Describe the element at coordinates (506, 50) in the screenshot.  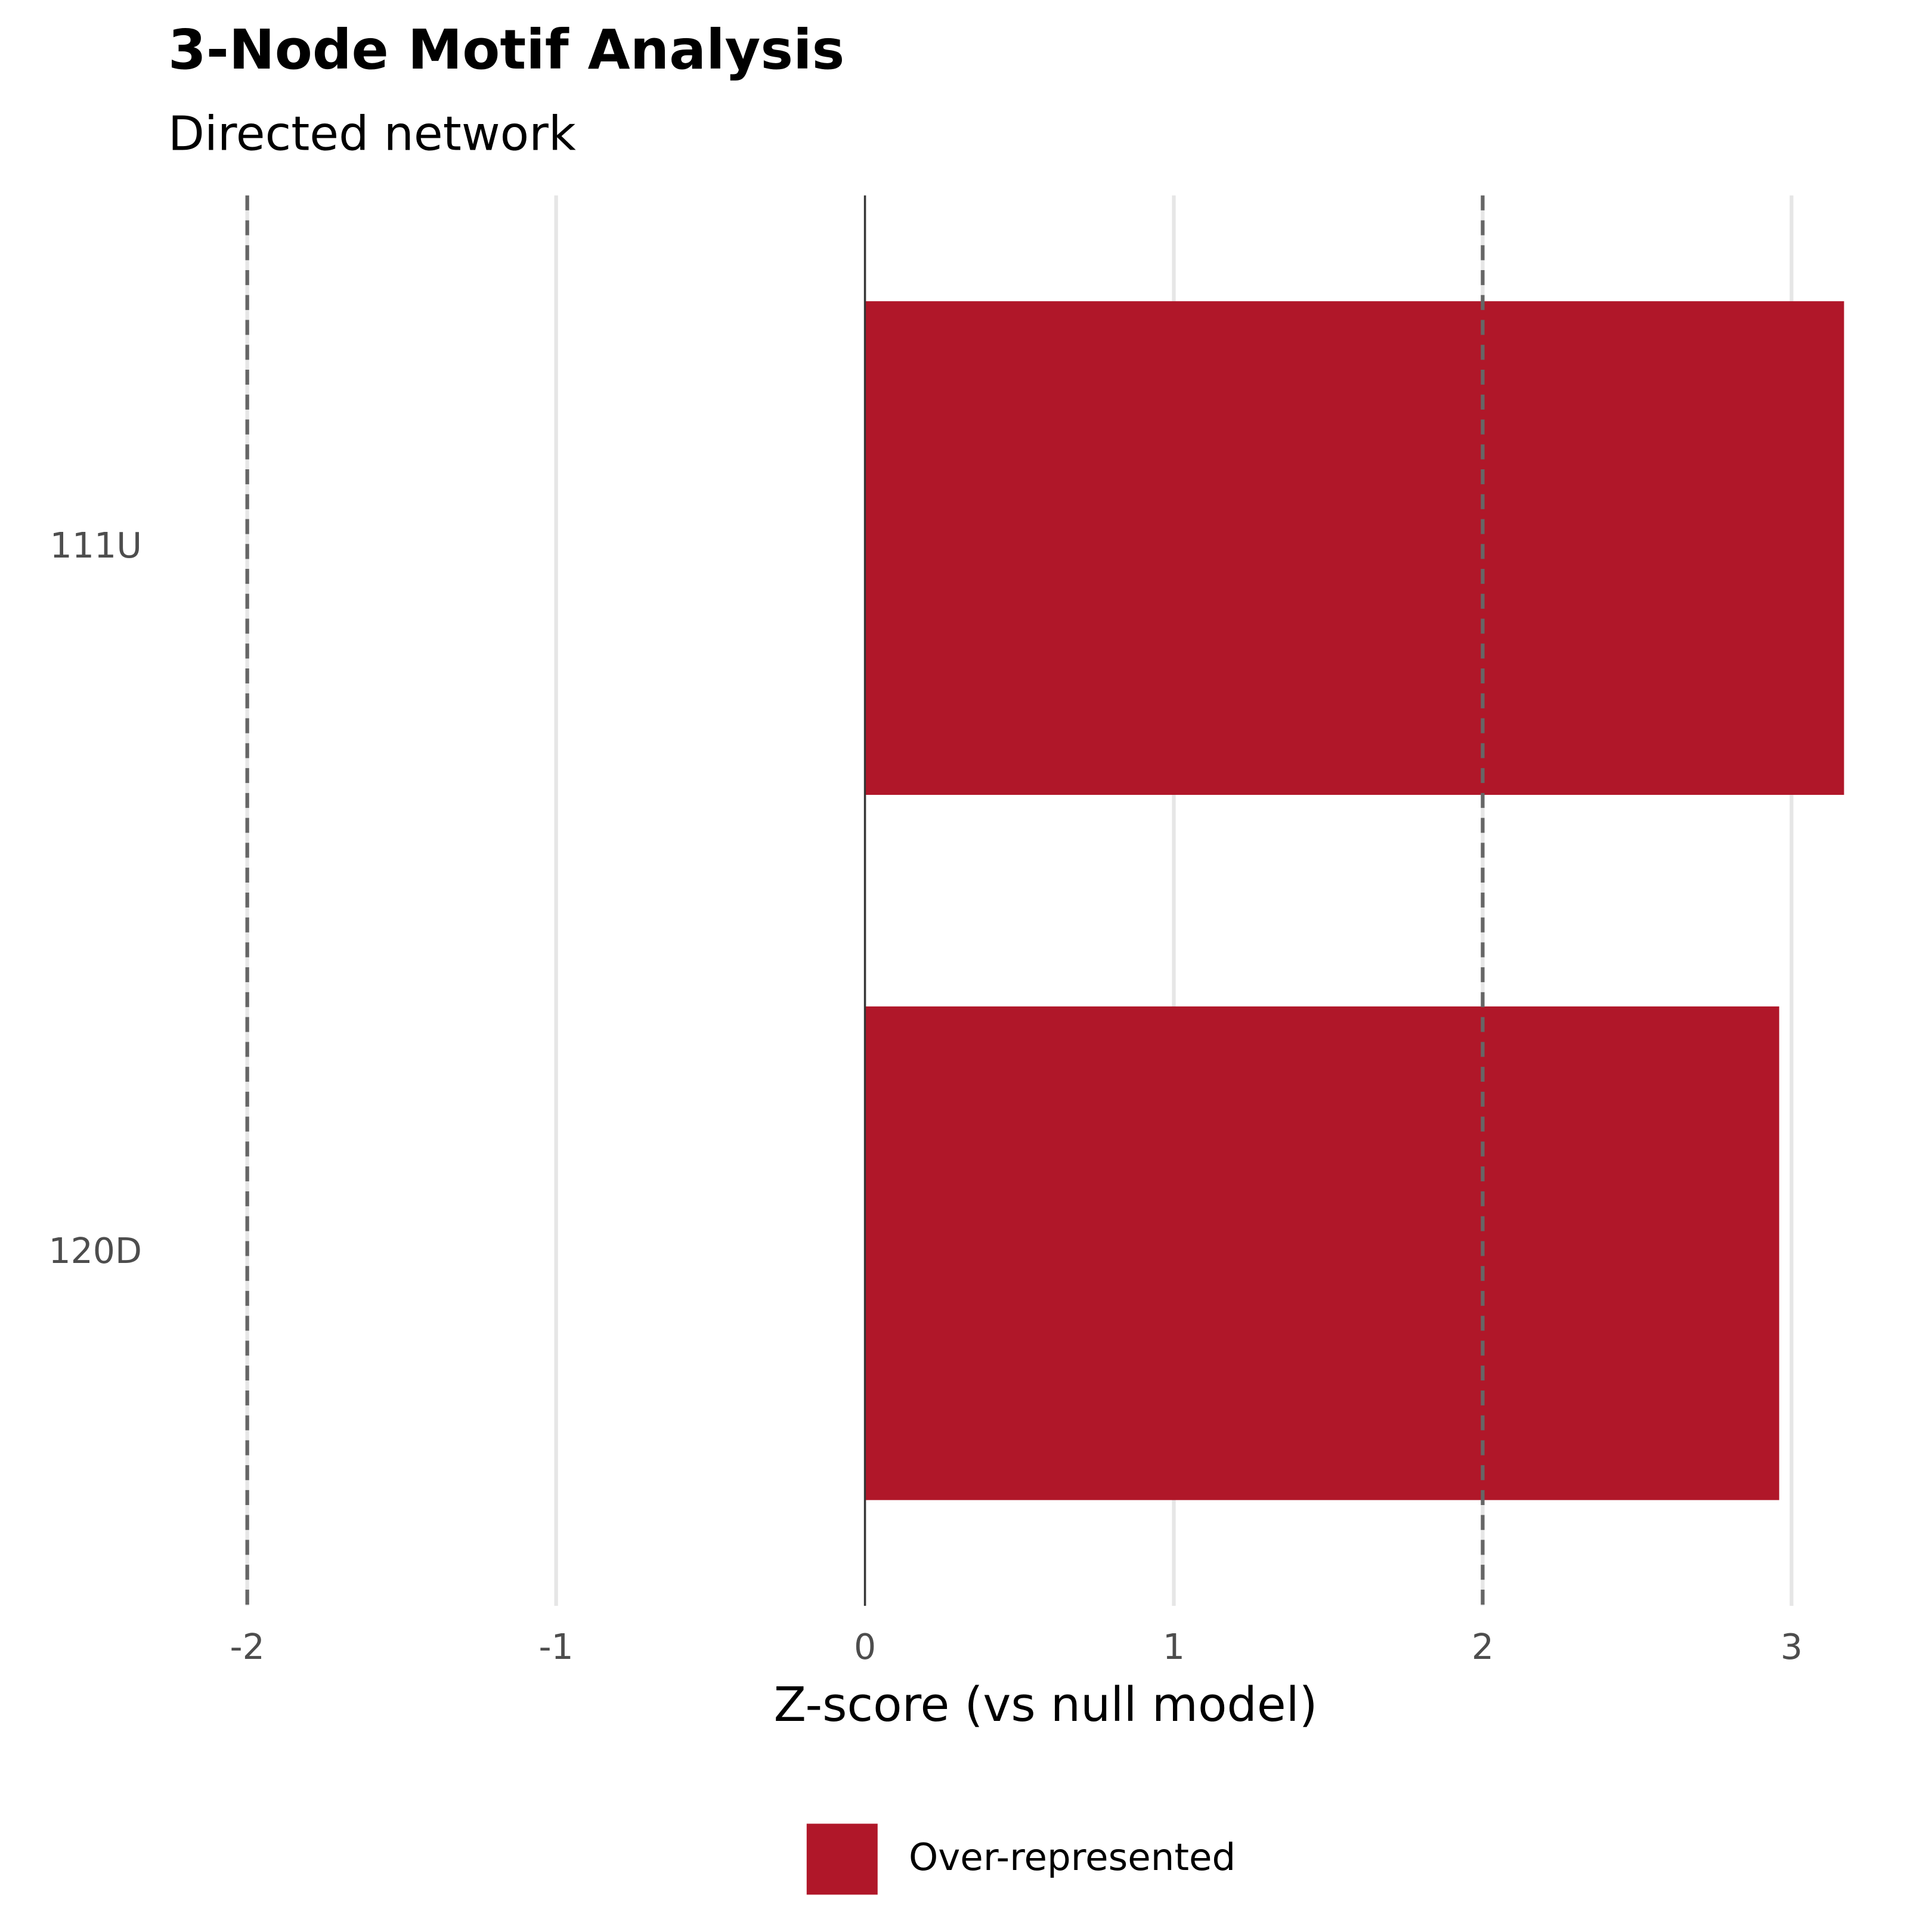
I see `chart-title: 3-Node Motif Analysis` at that location.